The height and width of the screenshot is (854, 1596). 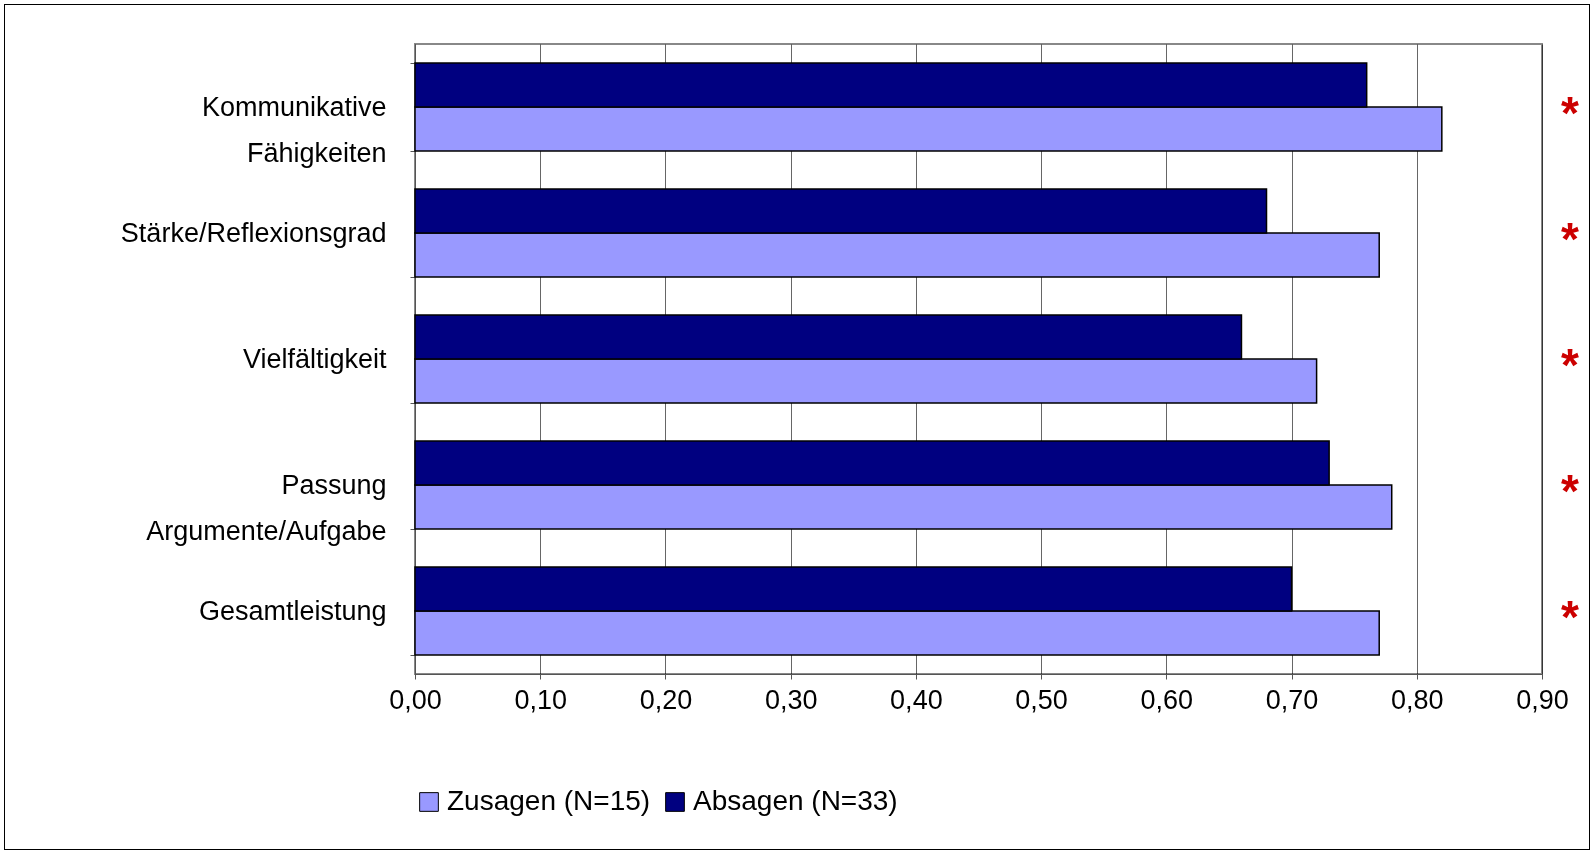 I want to click on x-tick-label: 0,60, so click(x=1167, y=699).